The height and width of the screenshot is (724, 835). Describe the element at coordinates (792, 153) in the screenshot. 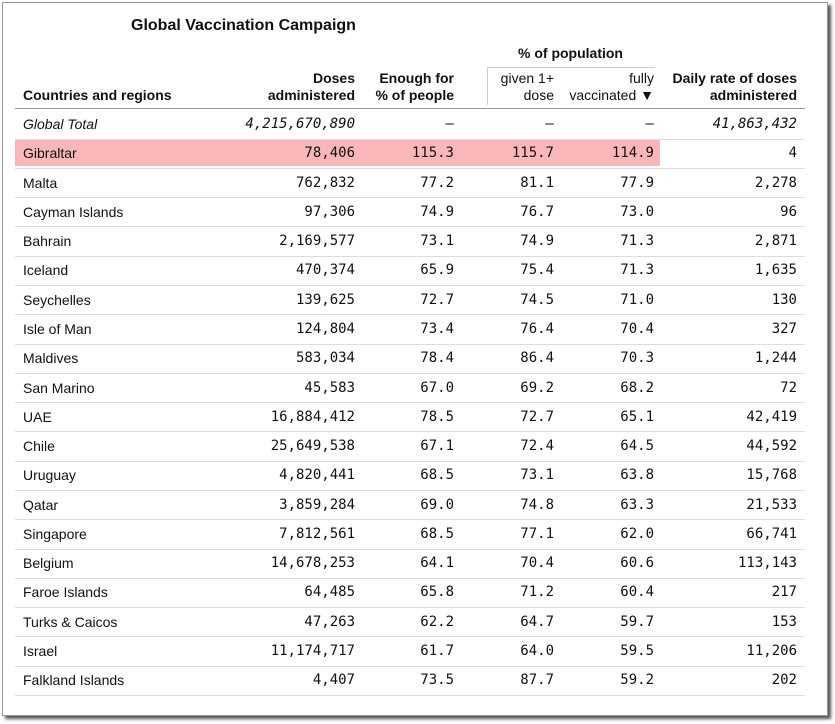

I see `cell-value: 4` at that location.